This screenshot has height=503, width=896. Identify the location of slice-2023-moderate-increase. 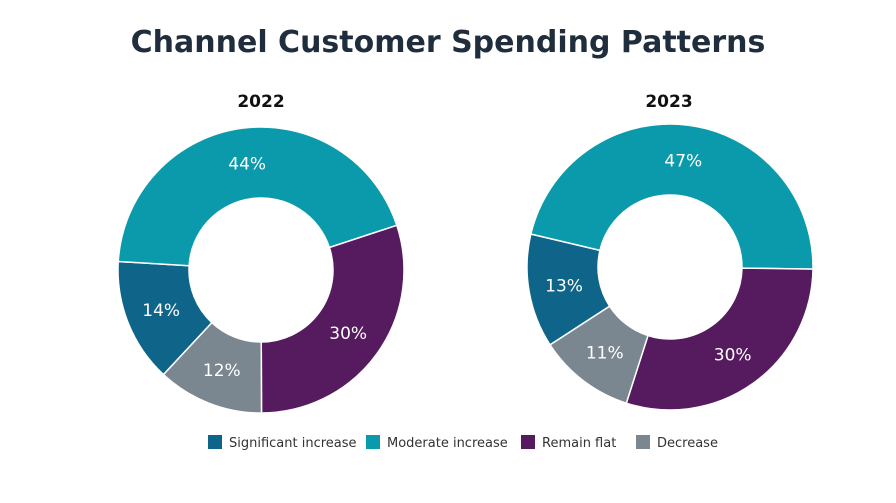
(671, 196).